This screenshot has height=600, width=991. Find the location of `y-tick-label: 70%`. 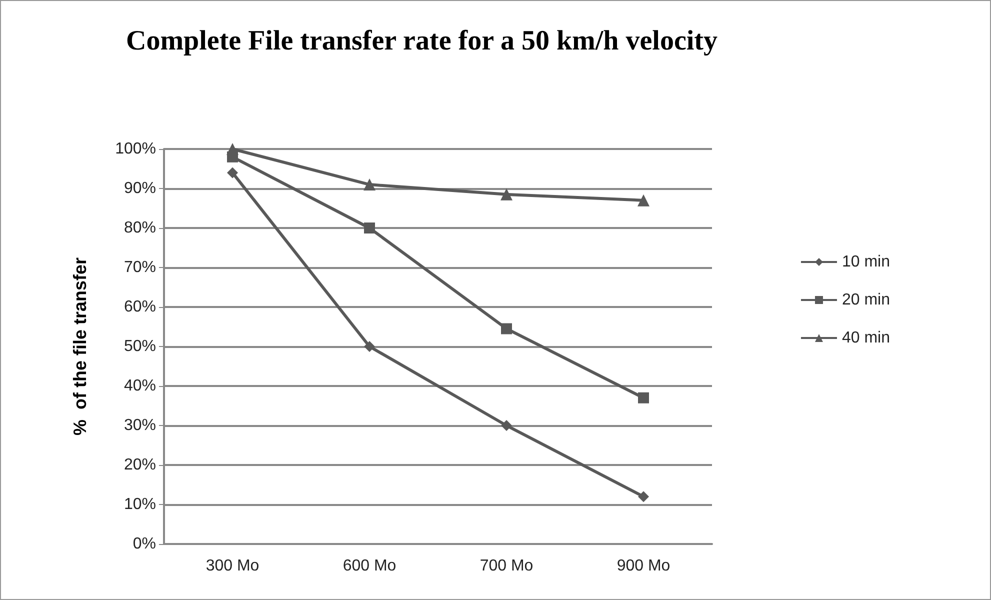

y-tick-label: 70% is located at coordinates (140, 267).